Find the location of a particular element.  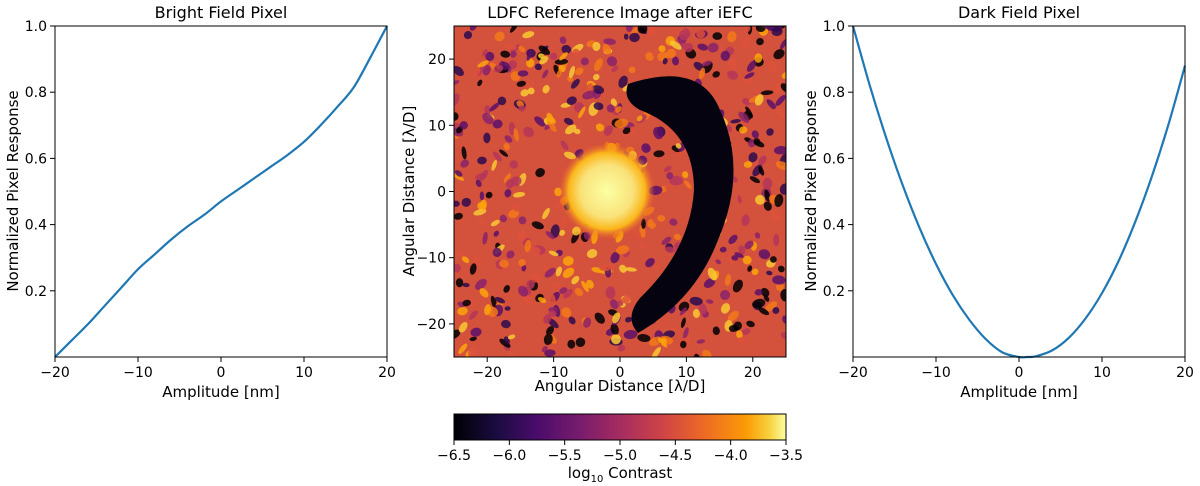

ldfc-xtick-label: 20 is located at coordinates (753, 373).